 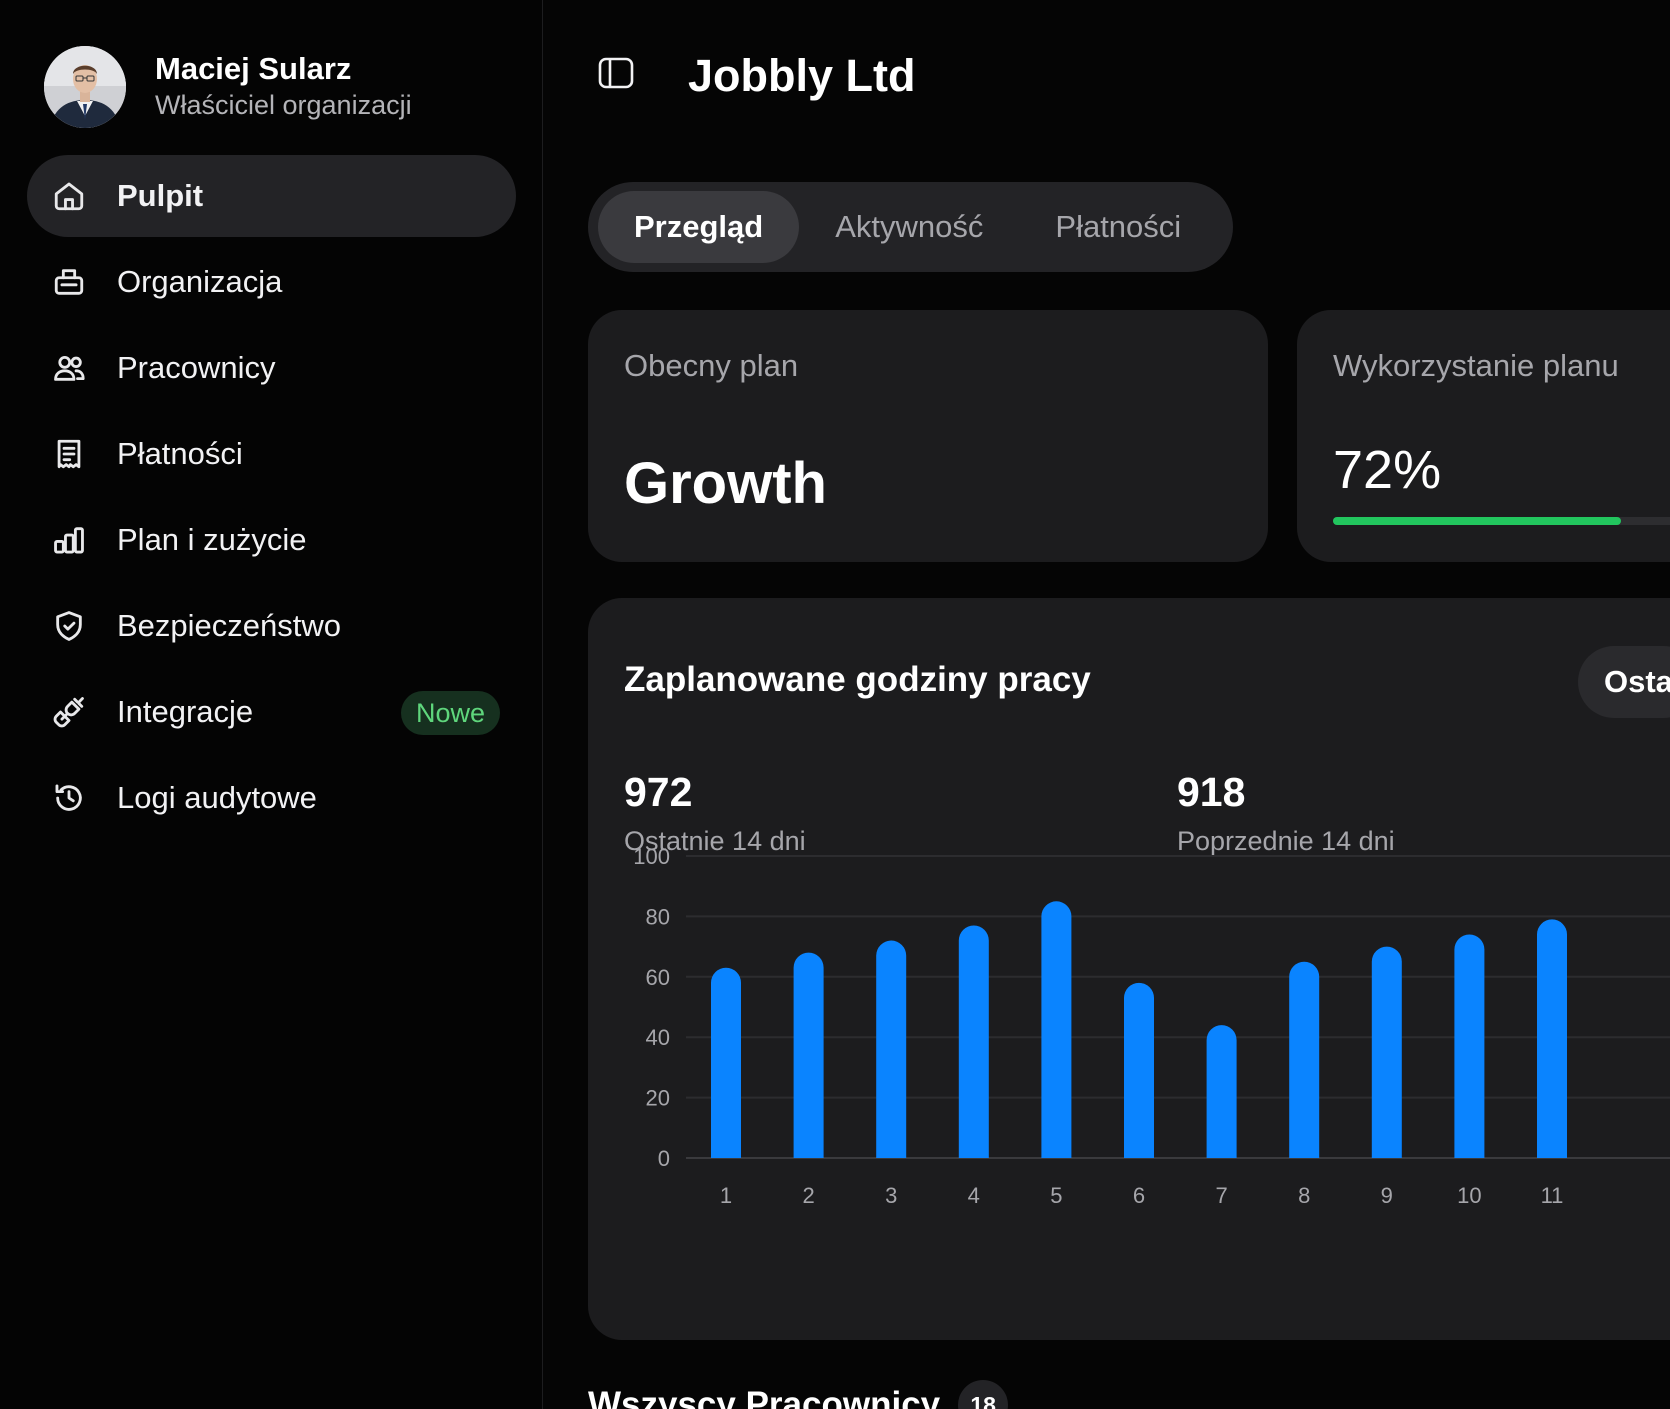 I want to click on y-tick-label: 40, so click(x=658, y=1037).